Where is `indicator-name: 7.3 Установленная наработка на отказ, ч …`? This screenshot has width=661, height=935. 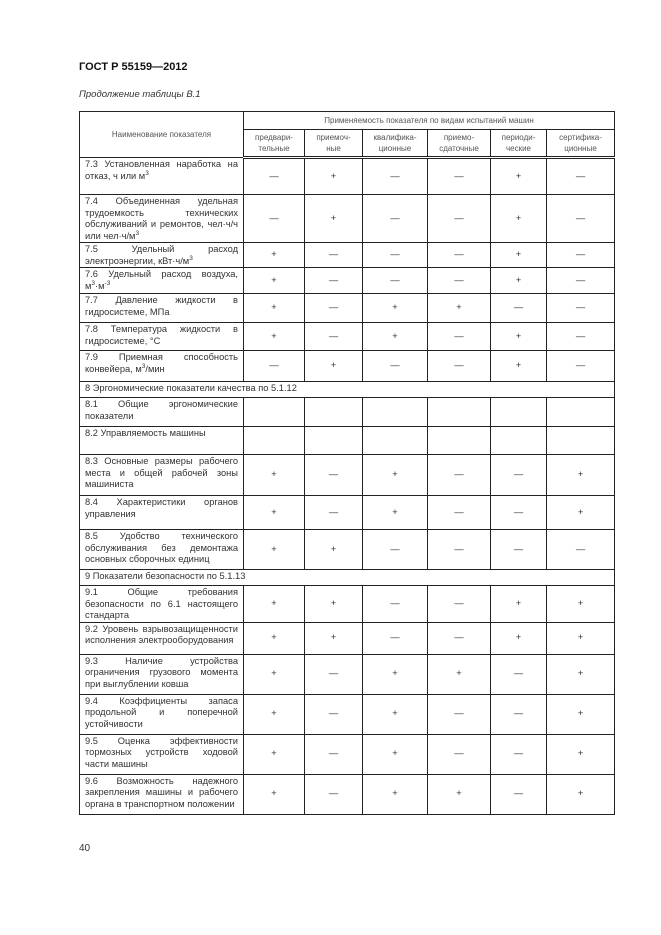 indicator-name: 7.3 Установленная наработка на отказ, ч … is located at coordinates (161, 176).